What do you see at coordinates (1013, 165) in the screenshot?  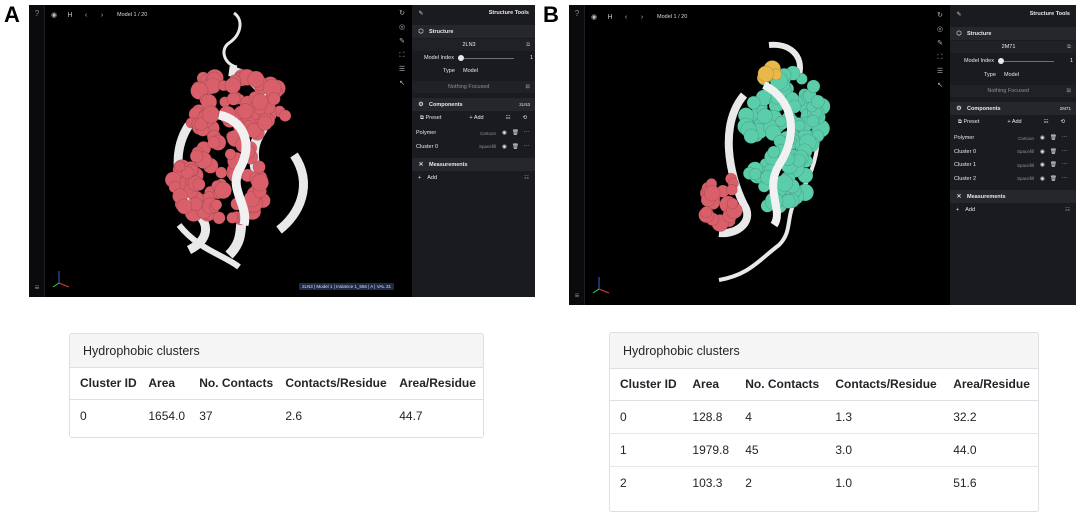 I see `component-row: Cluster 1 Spacefill ◉ 🗑 ⋯` at bounding box center [1013, 165].